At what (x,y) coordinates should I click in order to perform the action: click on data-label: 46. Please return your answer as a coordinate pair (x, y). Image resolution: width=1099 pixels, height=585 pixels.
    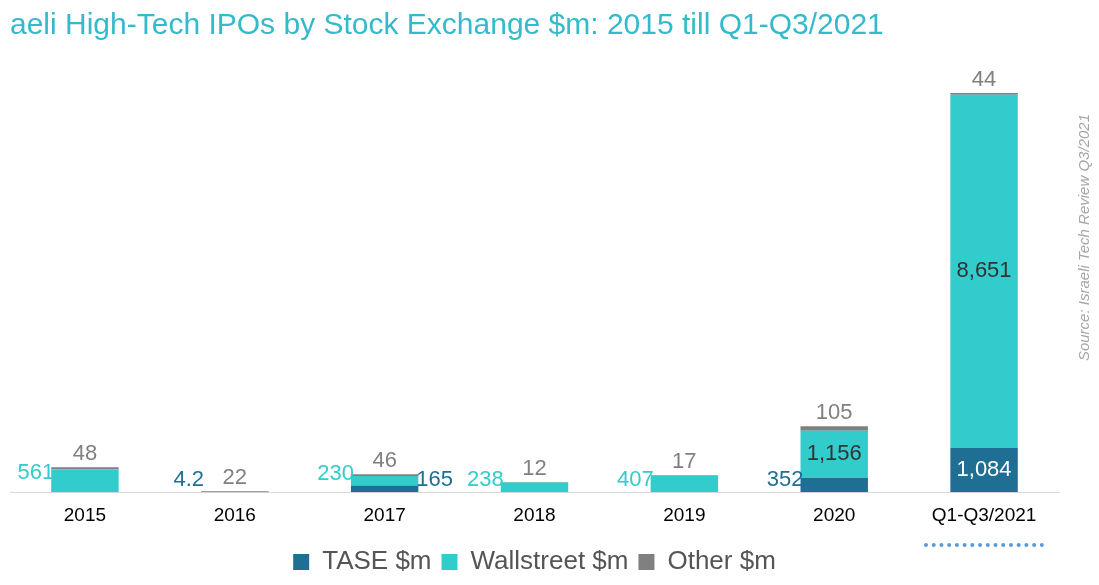
    Looking at the image, I should click on (384, 460).